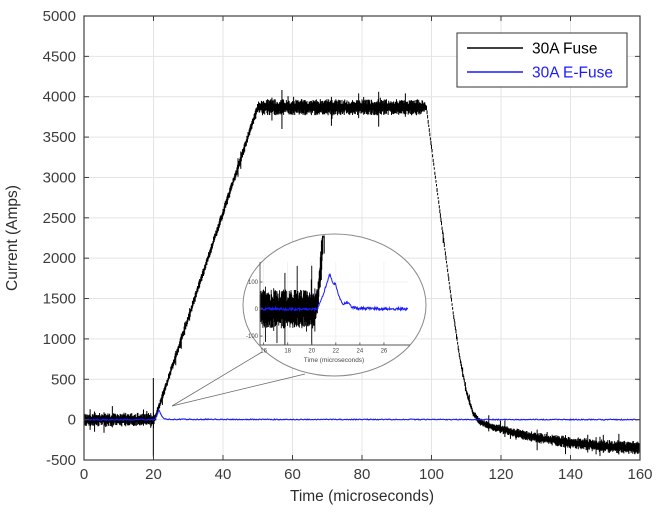  What do you see at coordinates (59, 16) in the screenshot?
I see `y-tick-label: 5000` at bounding box center [59, 16].